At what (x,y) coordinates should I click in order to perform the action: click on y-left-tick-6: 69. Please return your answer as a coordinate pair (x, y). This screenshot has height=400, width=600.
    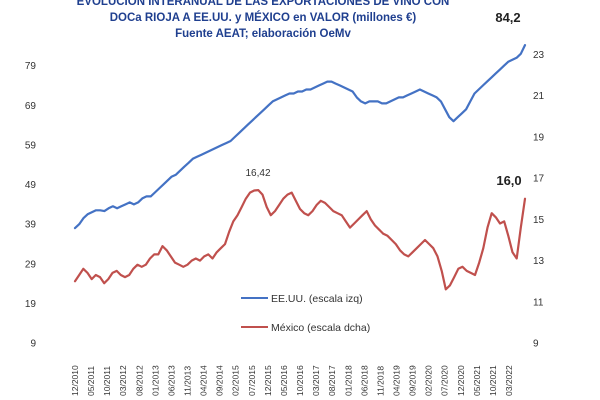
    Looking at the image, I should click on (31, 106).